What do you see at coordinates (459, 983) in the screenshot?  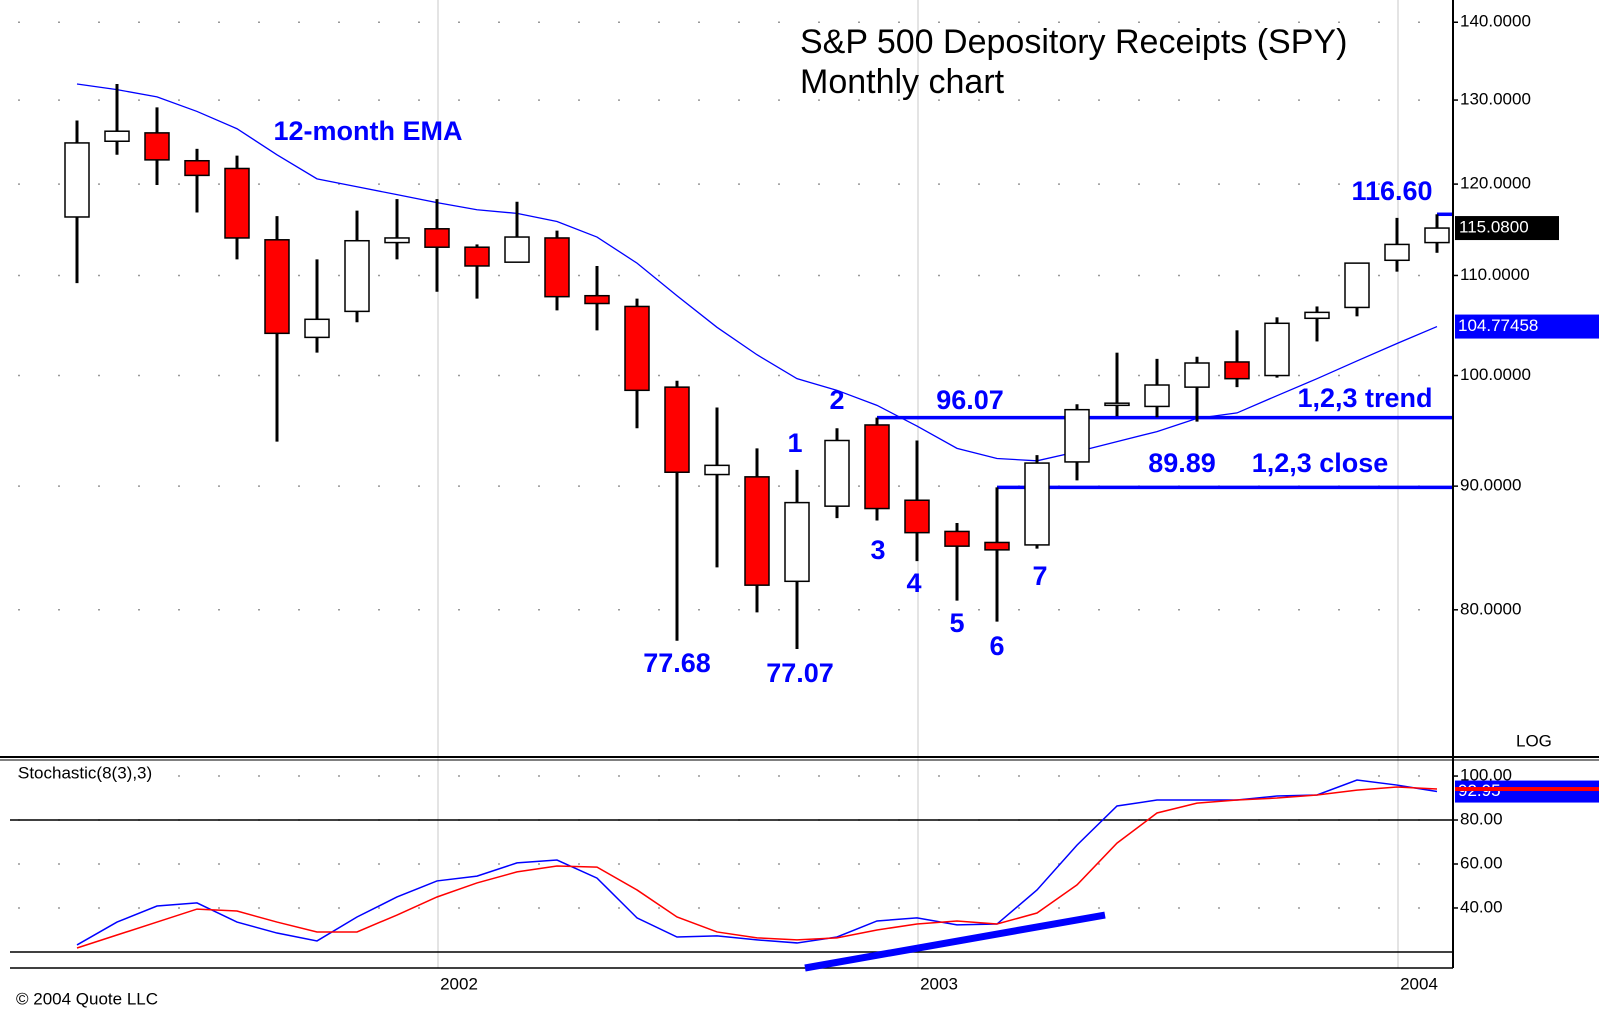 I see `x-tick-label: 2002` at bounding box center [459, 983].